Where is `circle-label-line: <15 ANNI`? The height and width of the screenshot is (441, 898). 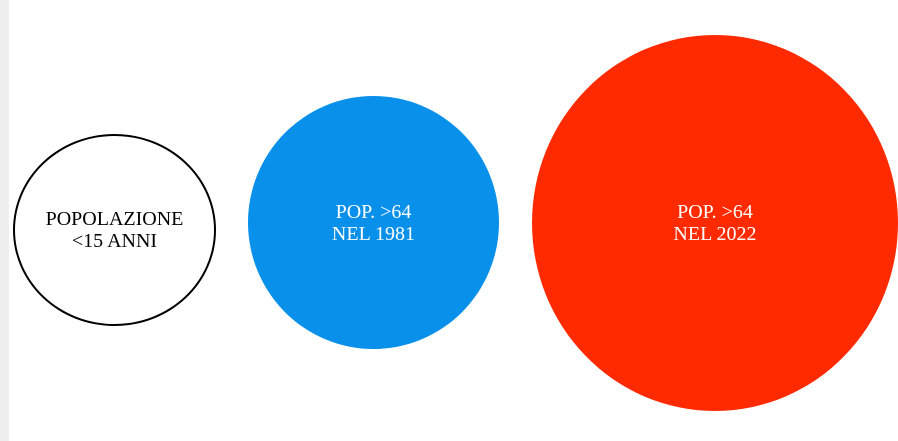
circle-label-line: <15 ANNI is located at coordinates (114, 241).